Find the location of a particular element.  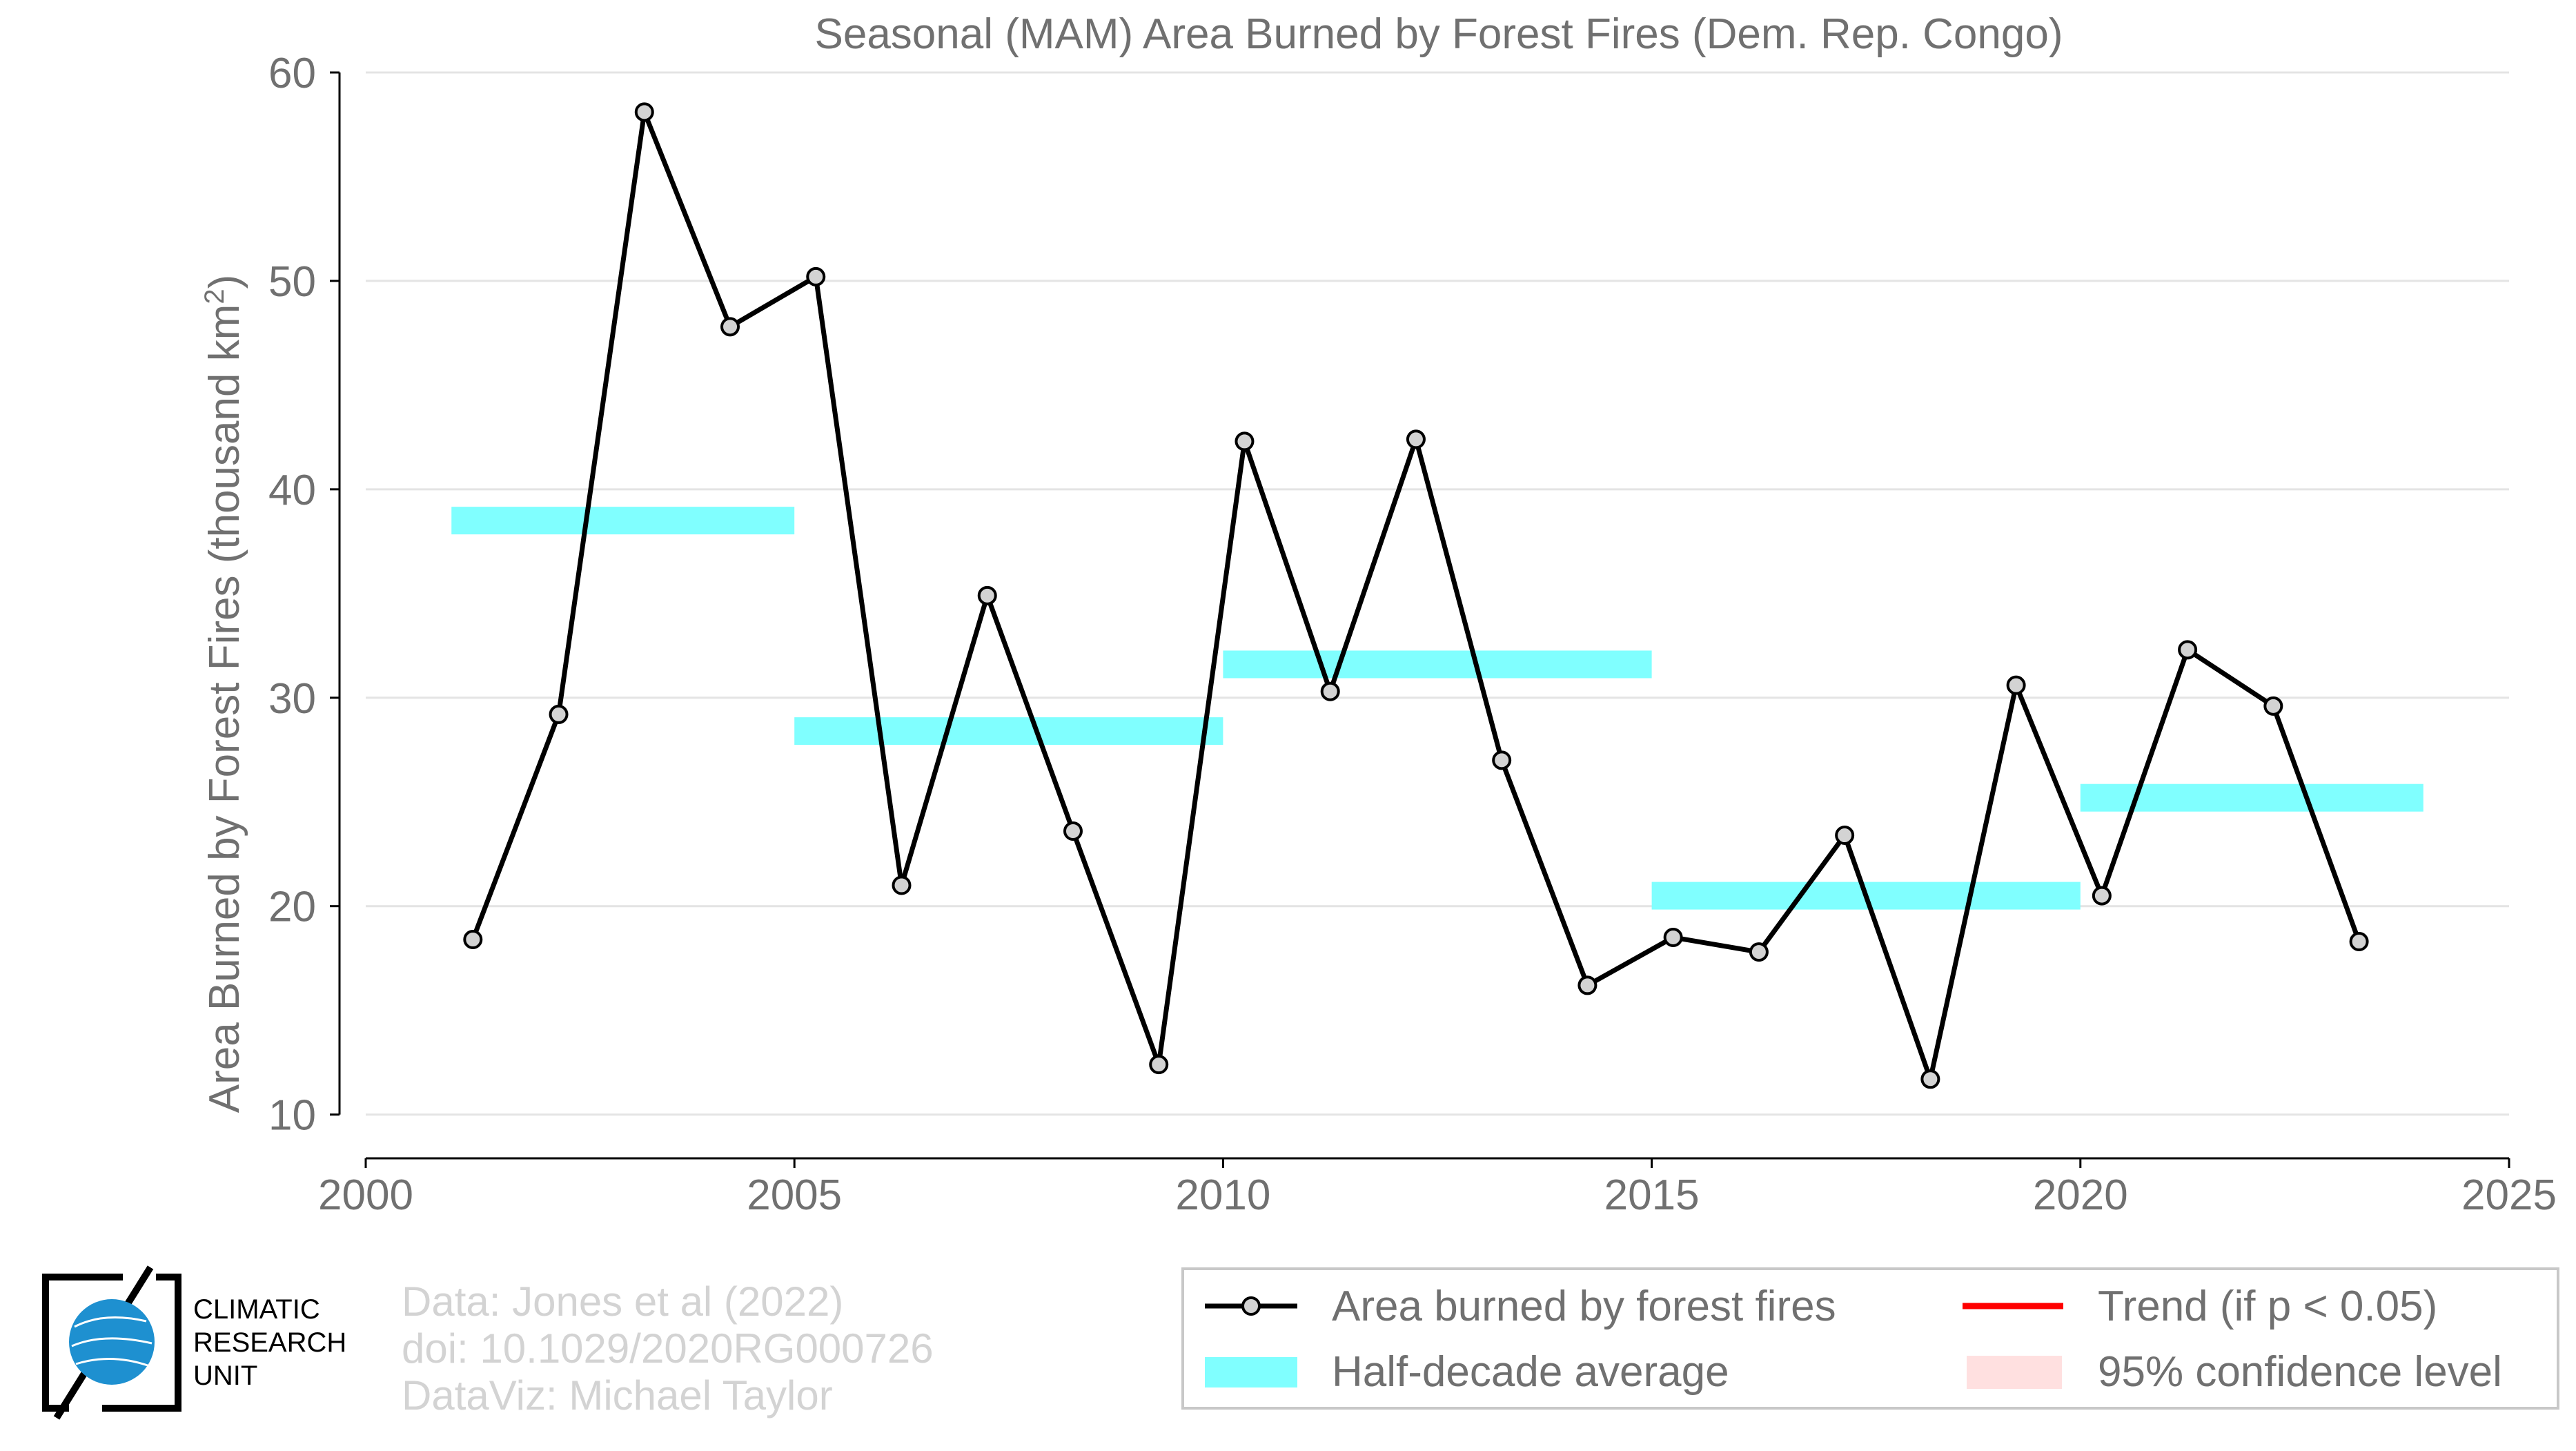

y-tick-label: 20 is located at coordinates (292, 908).